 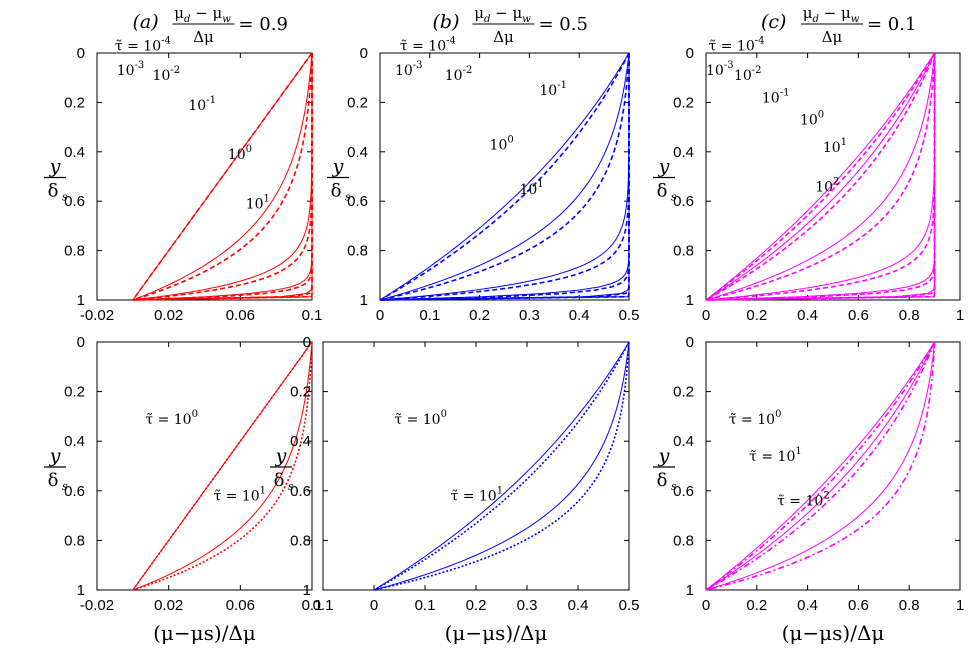 What do you see at coordinates (263, 24) in the screenshot?
I see `title-value: = 0.9` at bounding box center [263, 24].